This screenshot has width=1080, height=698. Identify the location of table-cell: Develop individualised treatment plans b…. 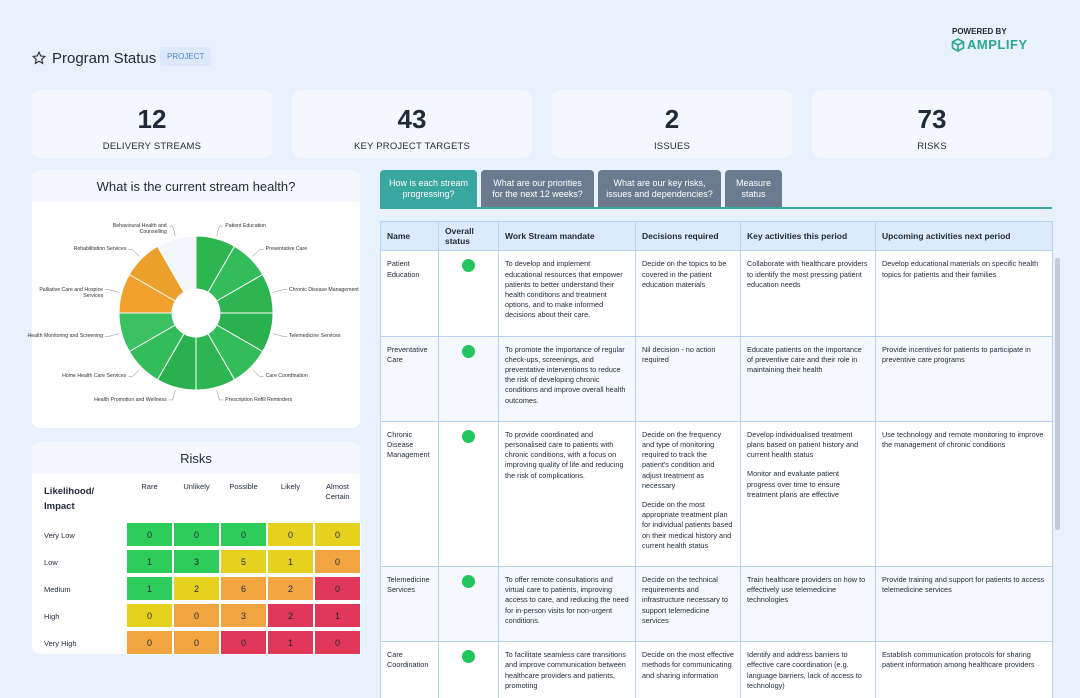
(808, 494).